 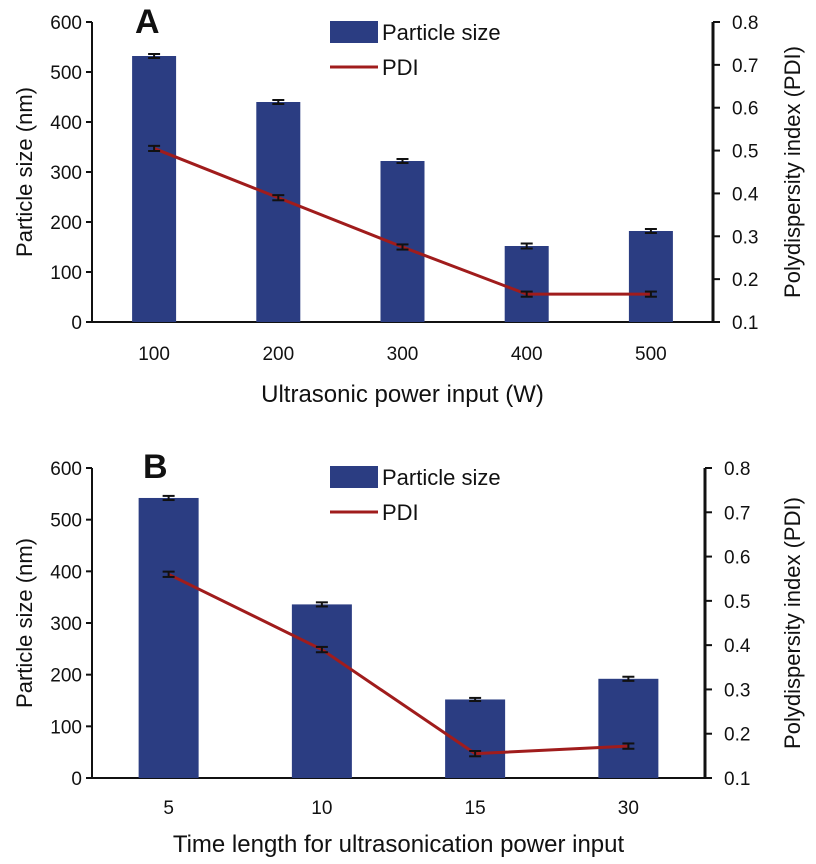 I want to click on x-tick-label: 10, so click(x=321, y=808).